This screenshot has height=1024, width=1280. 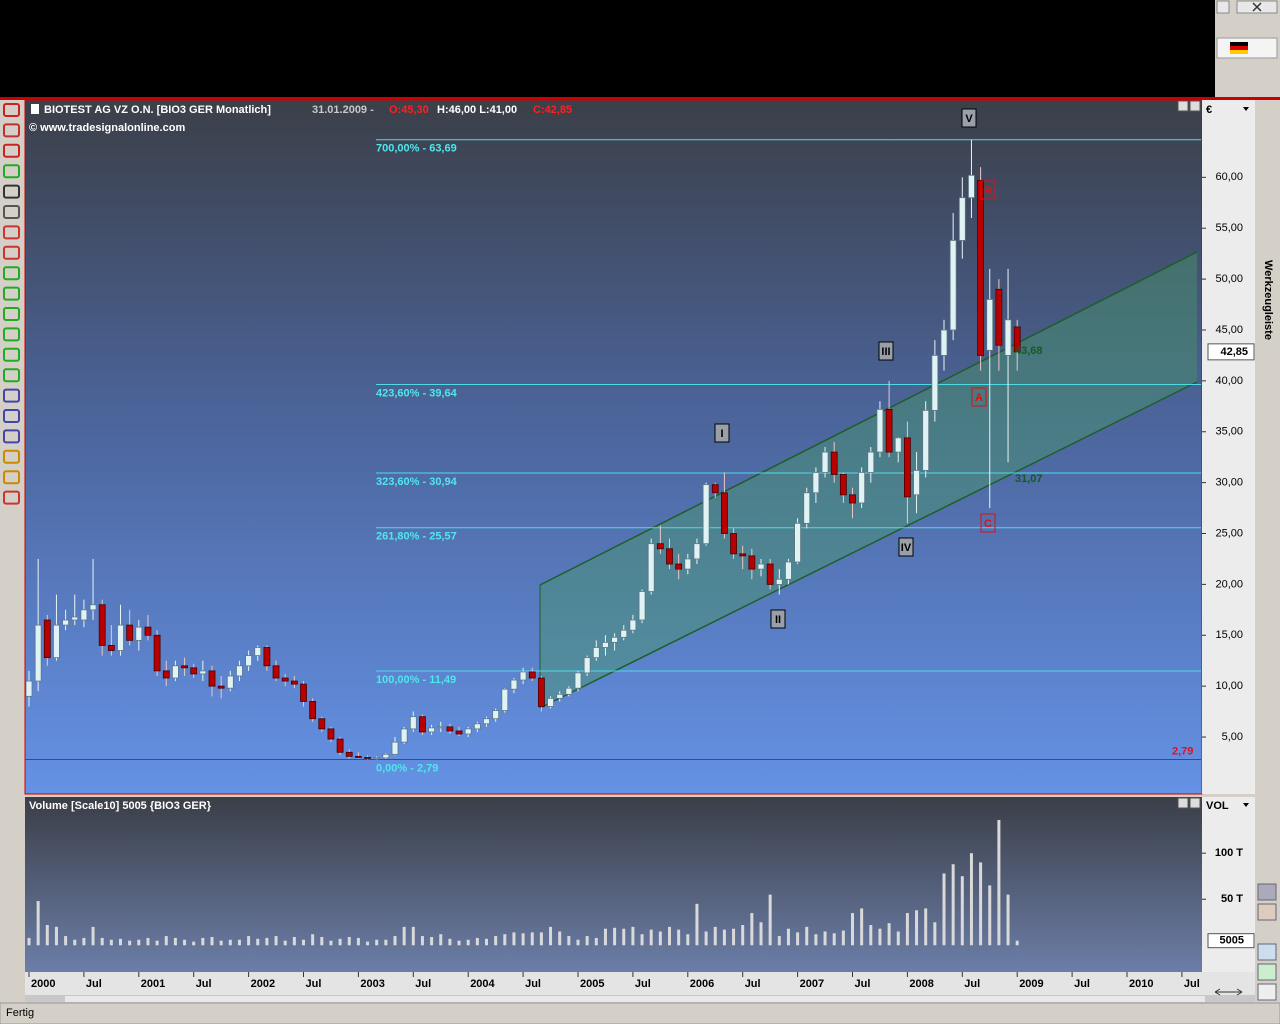 I want to click on y-tick-label: 60,00, so click(x=1229, y=177).